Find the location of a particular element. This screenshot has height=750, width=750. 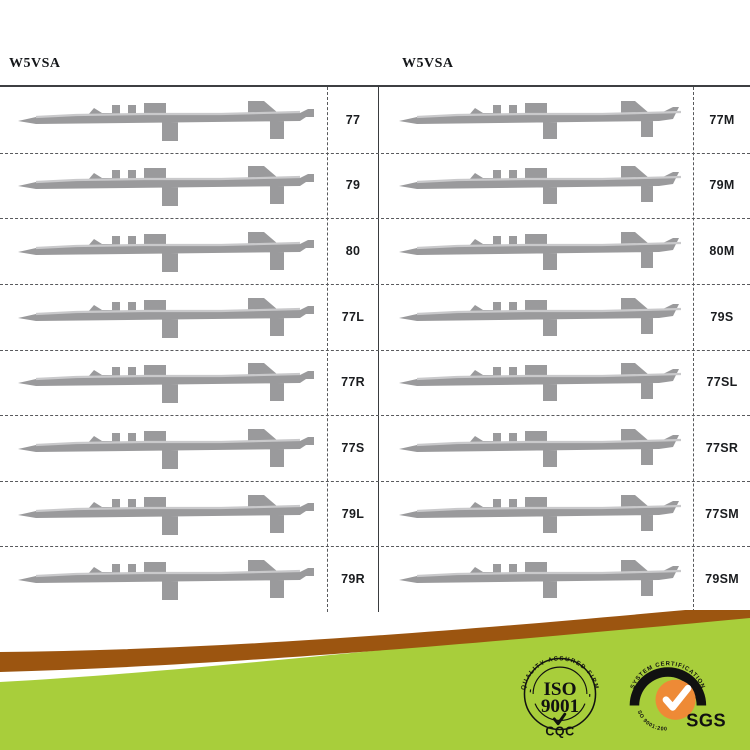

model-code-label-right: 79SM is located at coordinates (722, 579).